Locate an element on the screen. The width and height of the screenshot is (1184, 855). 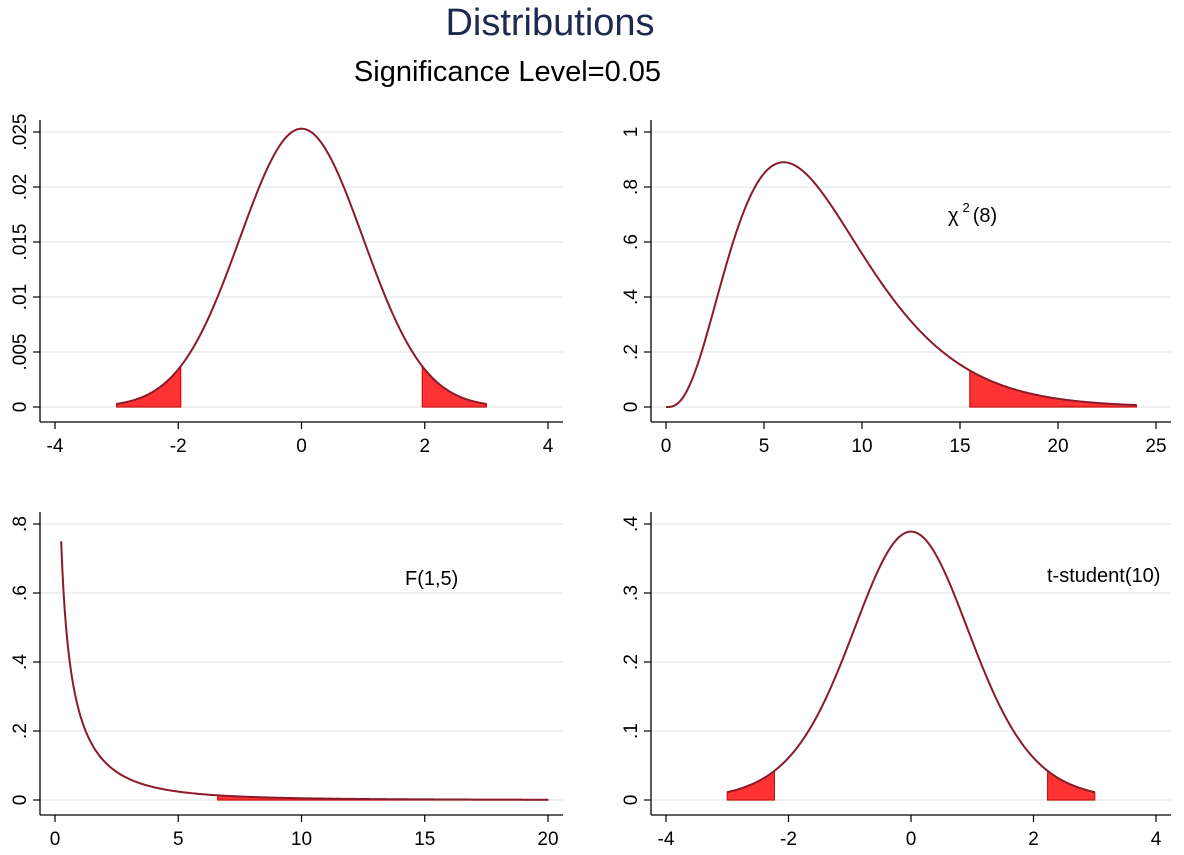
y-tick-label: 1 is located at coordinates (631, 132).